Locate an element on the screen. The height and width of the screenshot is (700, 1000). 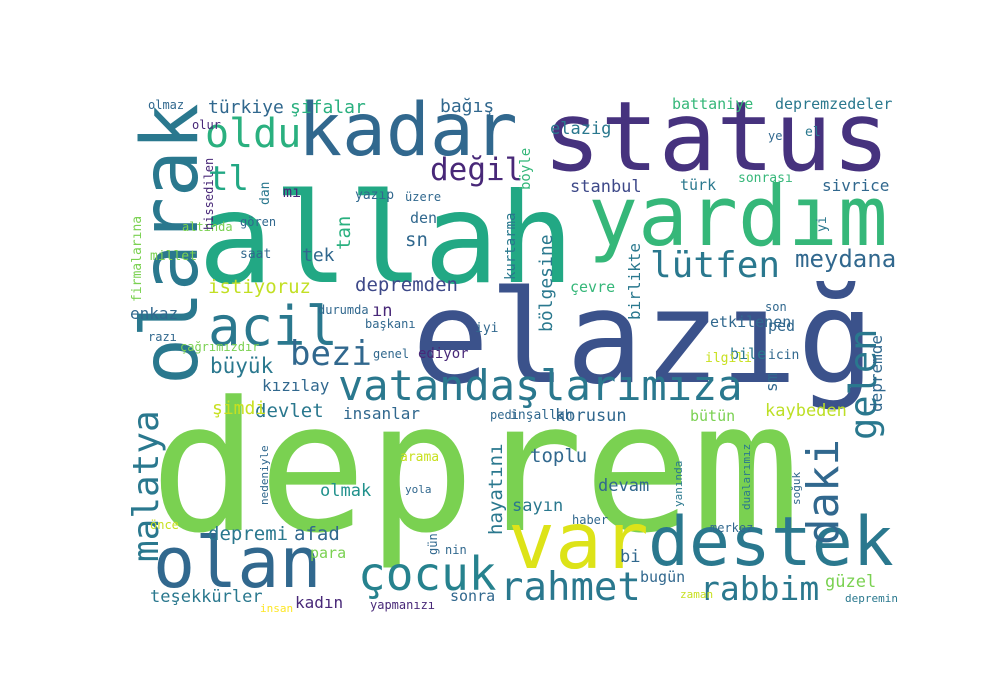
word: battaniye is located at coordinates (712, 104).